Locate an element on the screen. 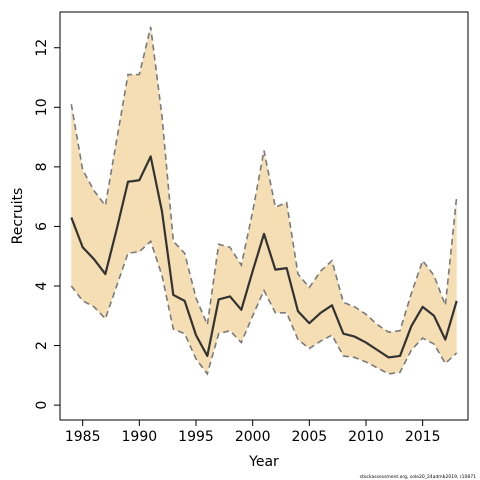 Image resolution: width=480 pixels, height=480 pixels. x-axis-title: Year is located at coordinates (263, 462).